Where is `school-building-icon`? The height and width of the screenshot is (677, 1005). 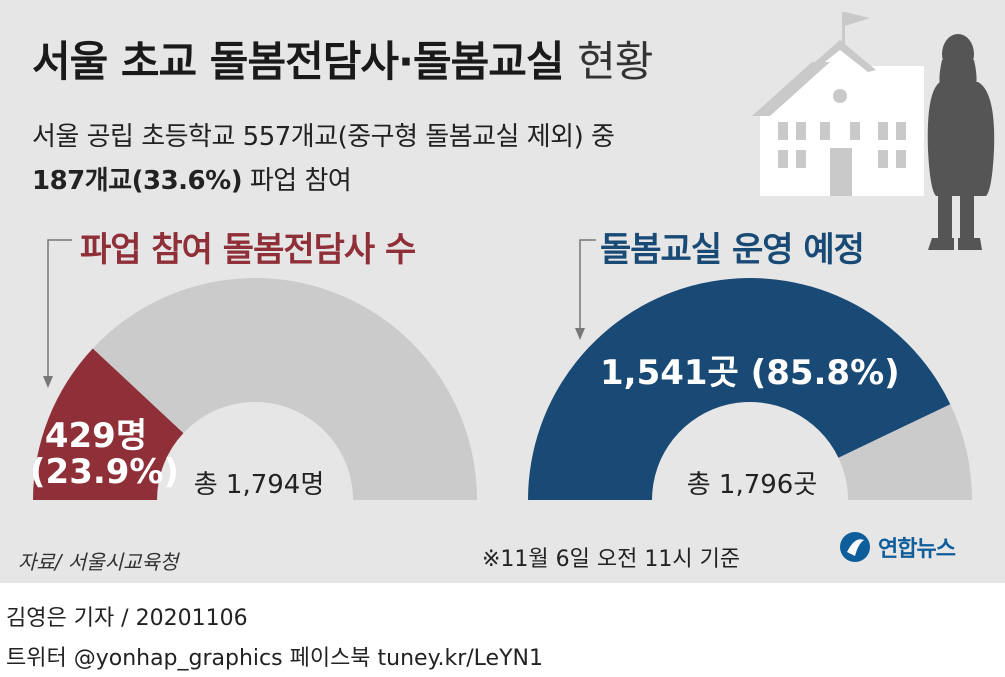
school-building-icon is located at coordinates (873, 131).